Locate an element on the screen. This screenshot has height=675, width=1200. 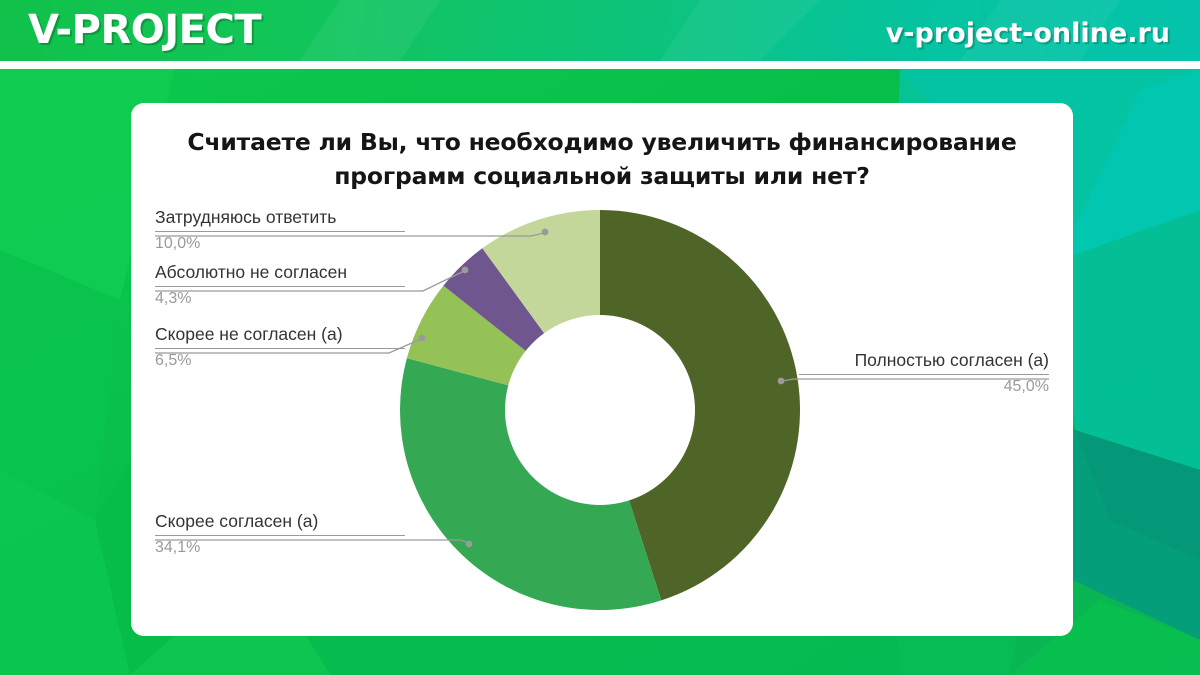
site-header: V-PROJECT v-project-online.ru is located at coordinates (600, 30).